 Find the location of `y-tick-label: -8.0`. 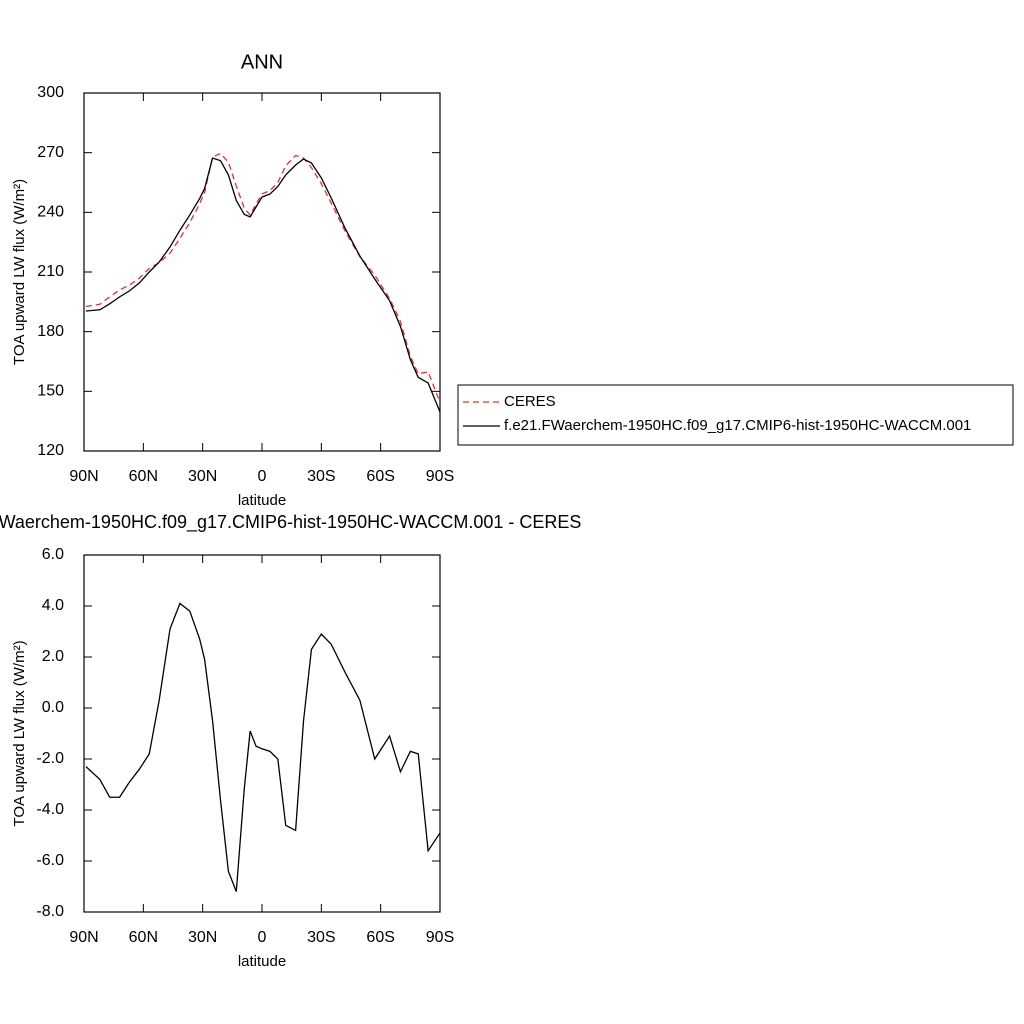

y-tick-label: -8.0 is located at coordinates (50, 911).